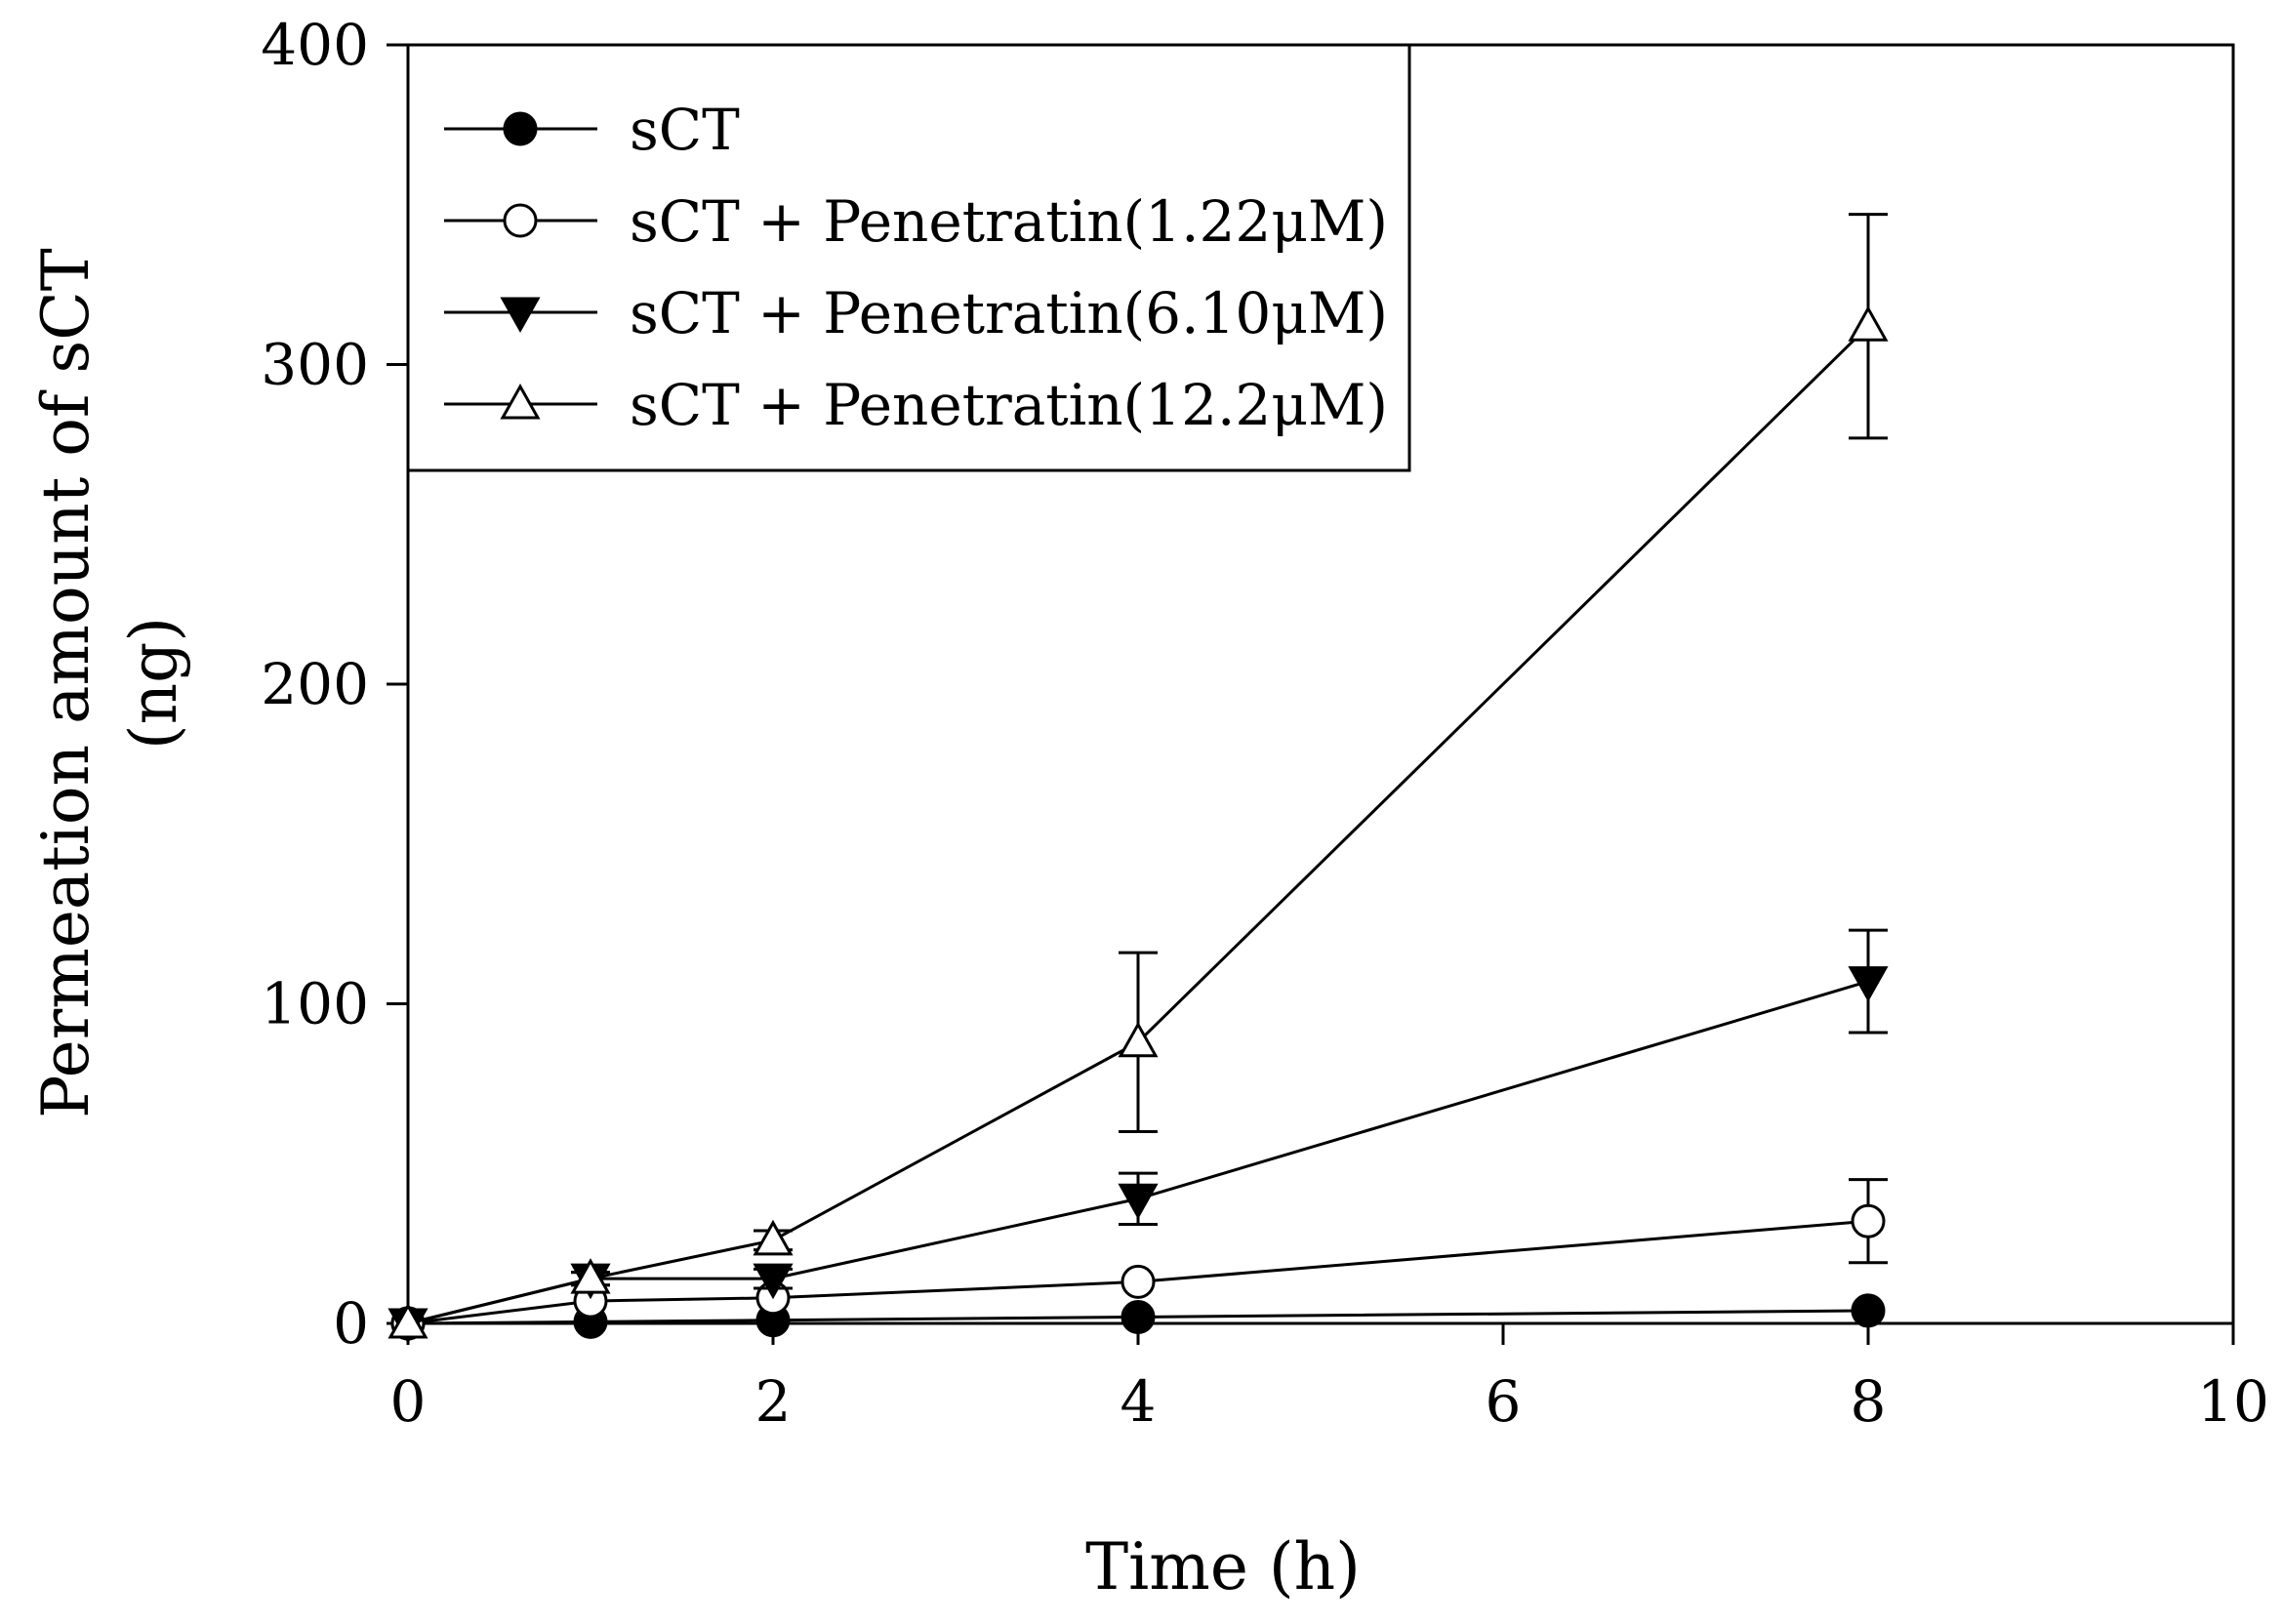 Image resolution: width=2282 pixels, height=1624 pixels. What do you see at coordinates (1009, 405) in the screenshot?
I see `legend-label-4: sCT + Penetratin(12.2μM)` at bounding box center [1009, 405].